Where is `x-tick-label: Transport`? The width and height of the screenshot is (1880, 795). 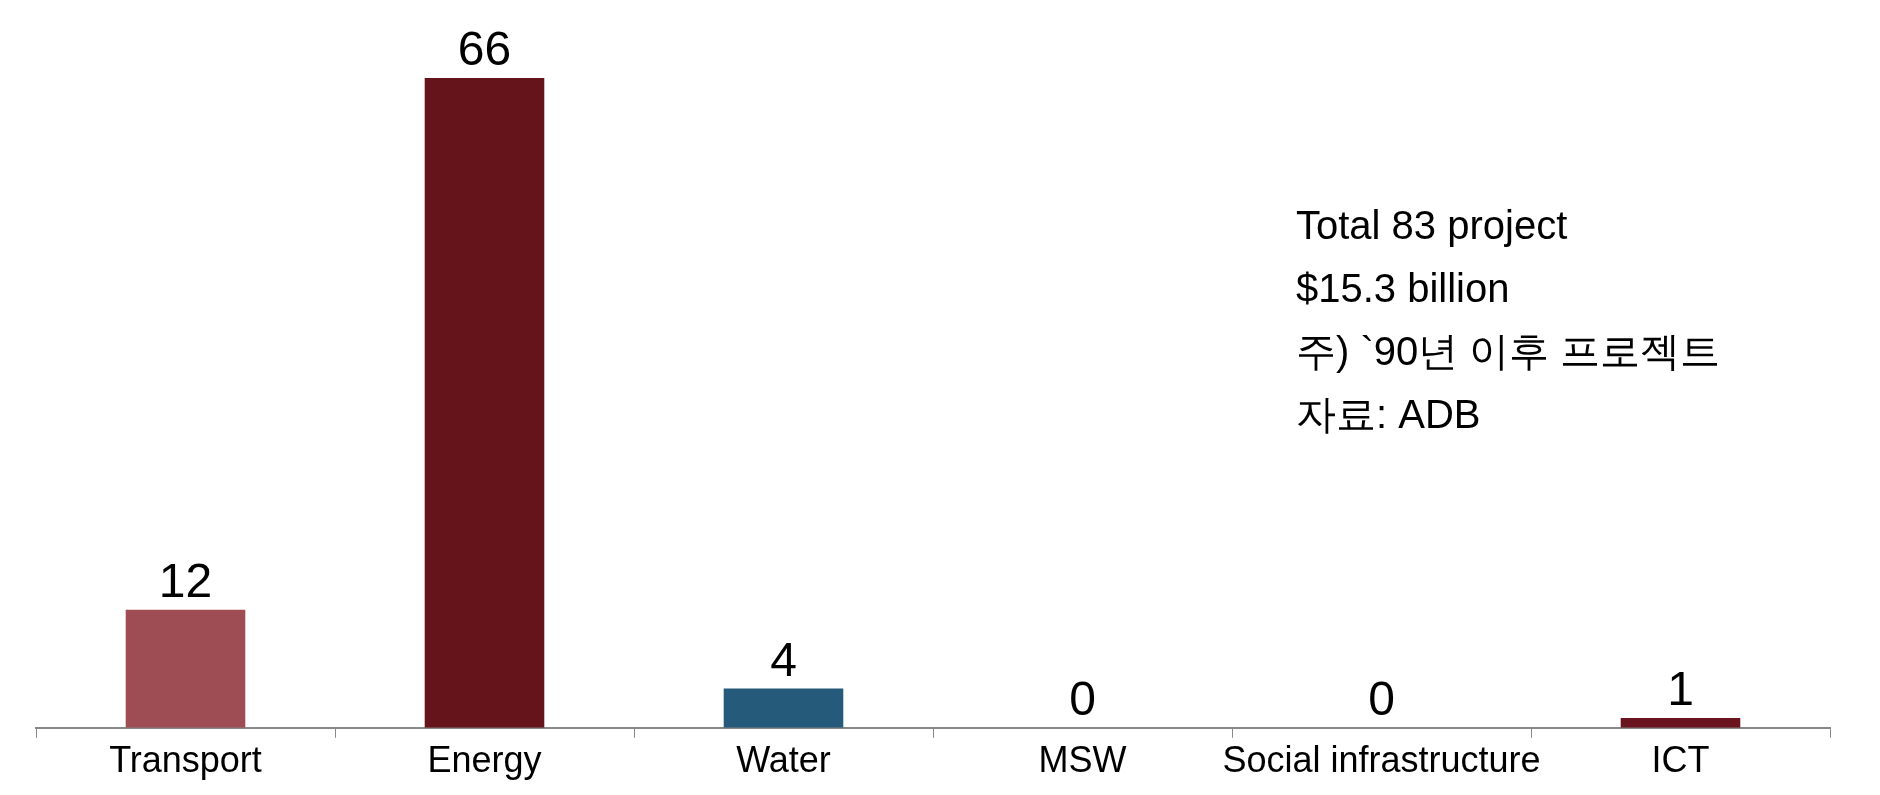 x-tick-label: Transport is located at coordinates (185, 760).